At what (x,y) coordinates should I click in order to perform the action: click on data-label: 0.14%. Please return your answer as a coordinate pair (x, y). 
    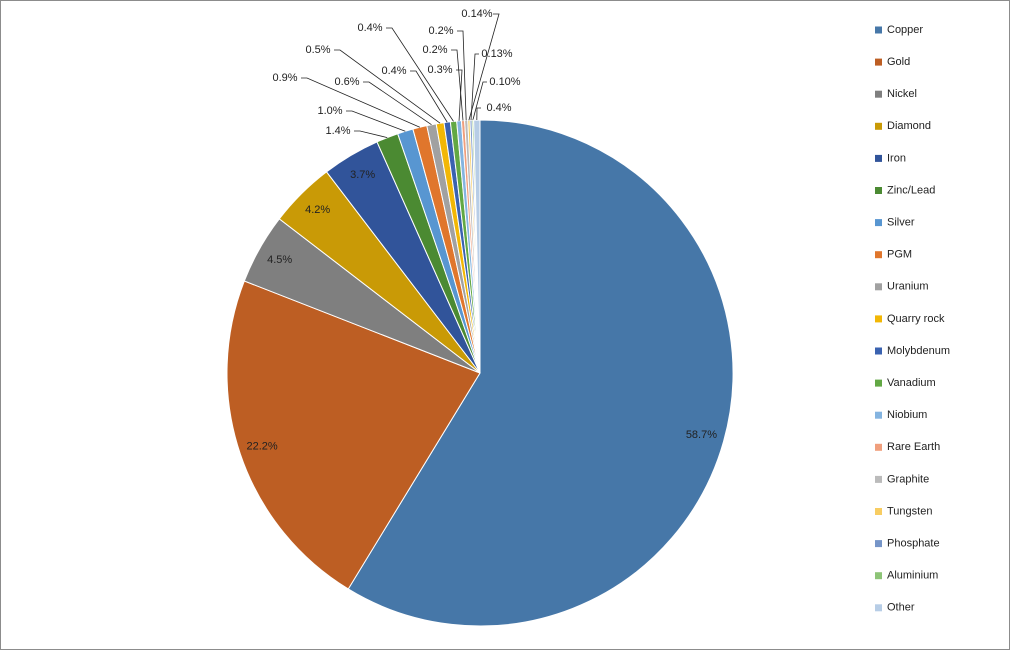
    Looking at the image, I should click on (476, 14).